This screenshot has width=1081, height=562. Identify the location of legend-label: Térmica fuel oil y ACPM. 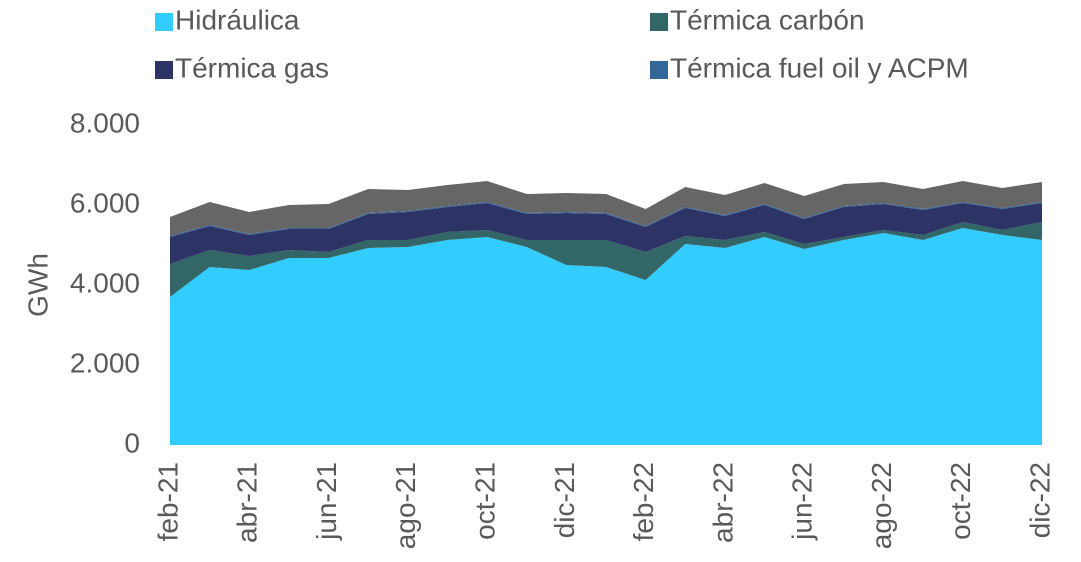
(819, 67).